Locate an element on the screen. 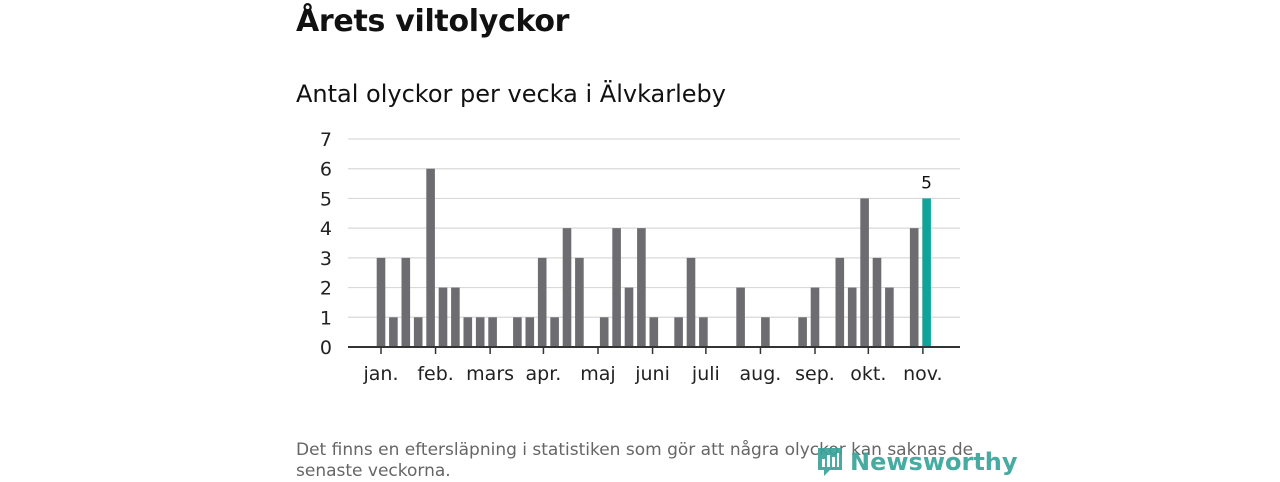 Image resolution: width=1280 pixels, height=482 pixels. x-tick-label: juli is located at coordinates (705, 374).